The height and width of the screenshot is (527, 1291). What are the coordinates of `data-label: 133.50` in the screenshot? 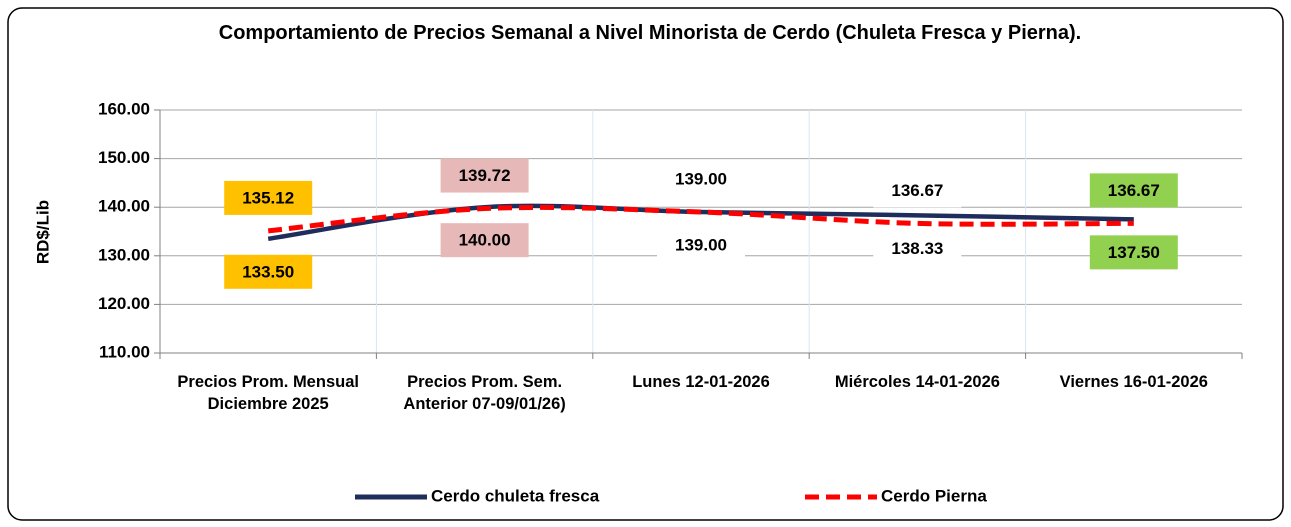 It's located at (268, 271).